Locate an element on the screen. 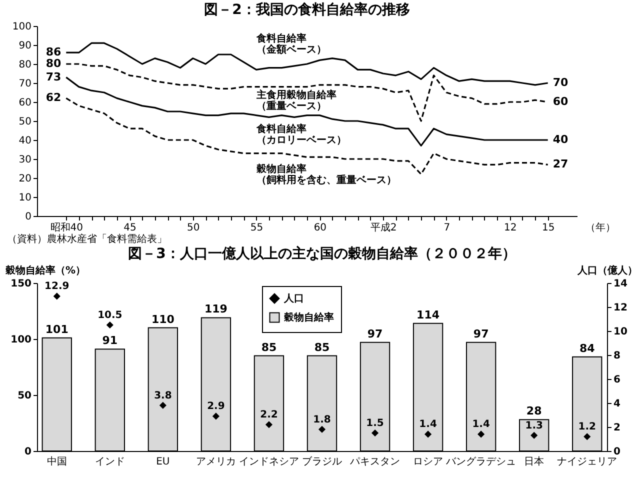  x-tick-label: 平成2 is located at coordinates (383, 228).